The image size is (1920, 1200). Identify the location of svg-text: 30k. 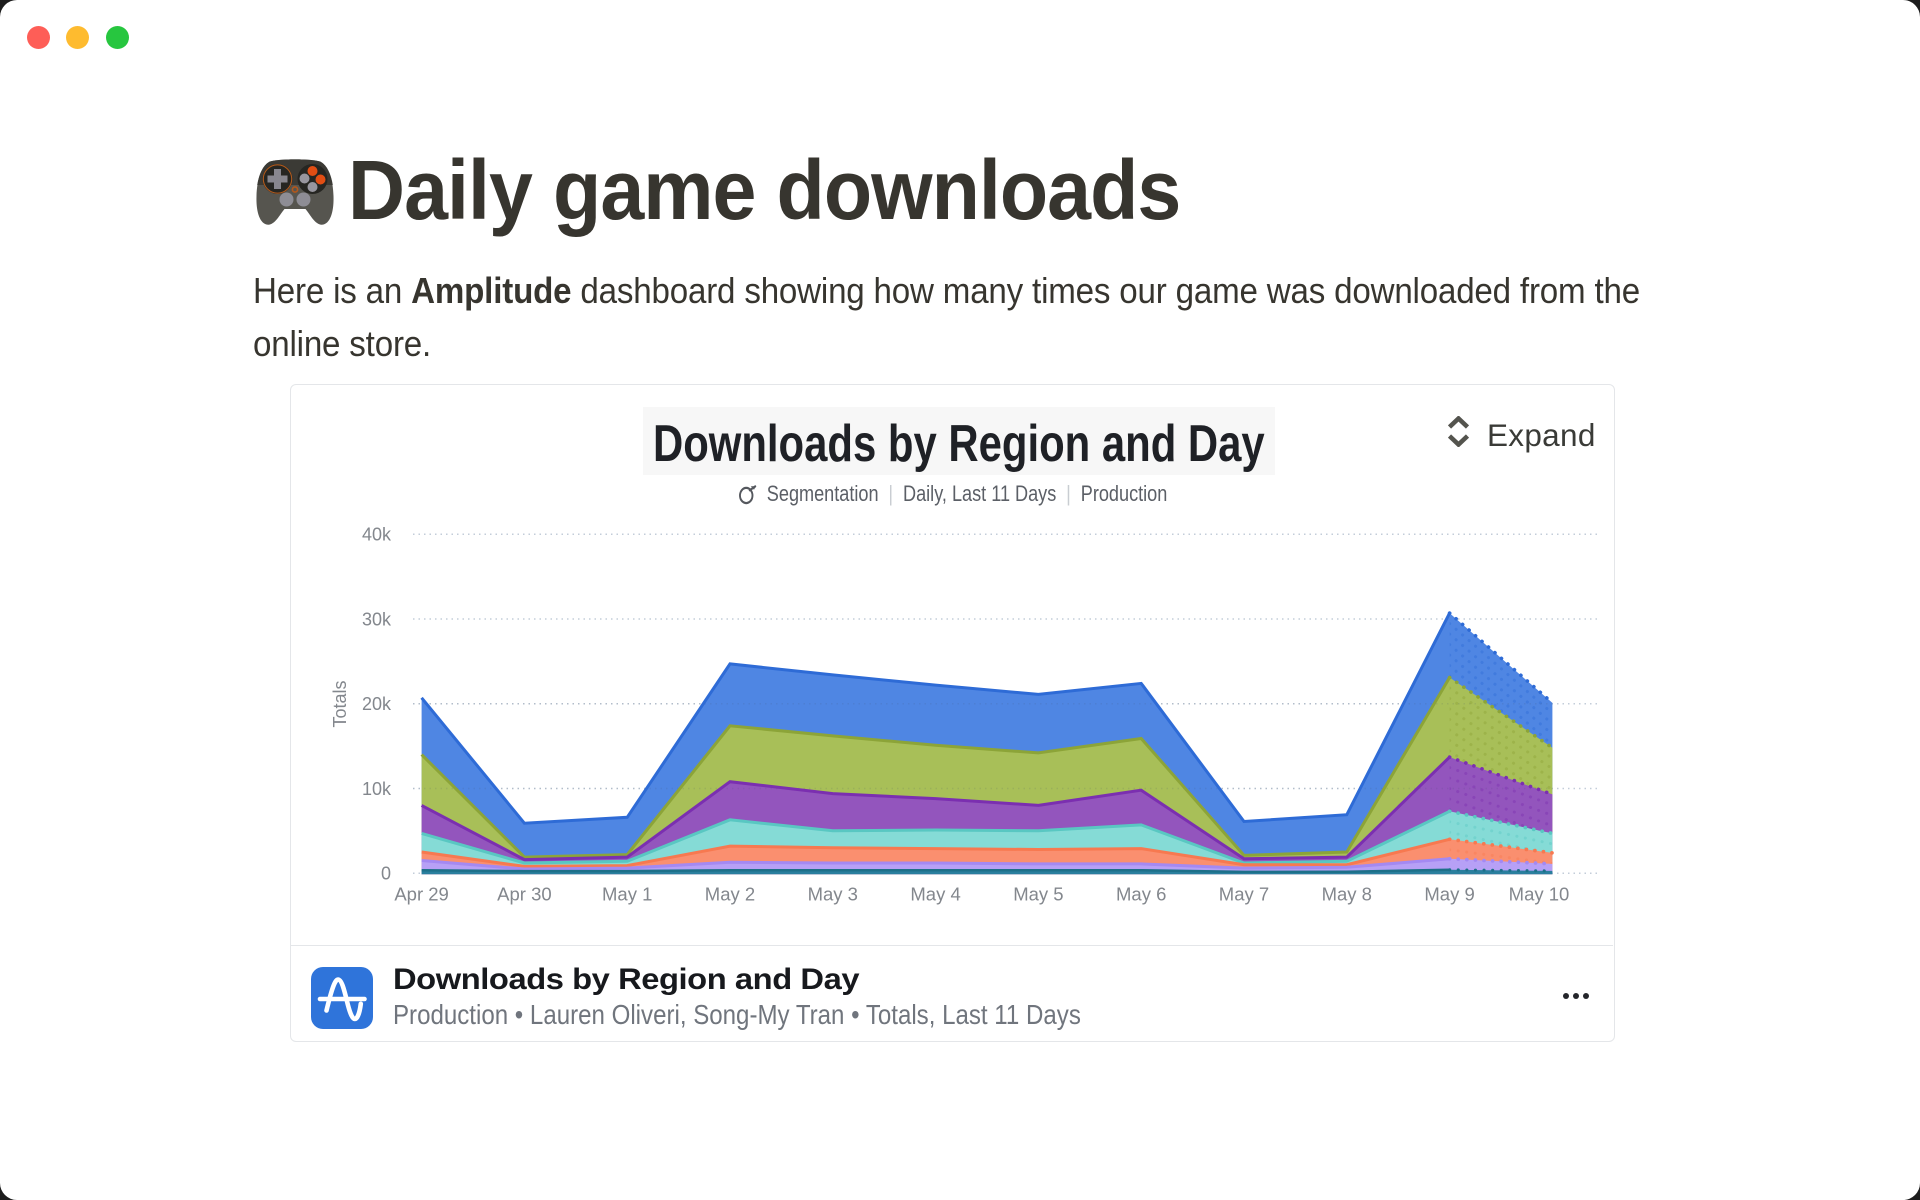
(377, 620).